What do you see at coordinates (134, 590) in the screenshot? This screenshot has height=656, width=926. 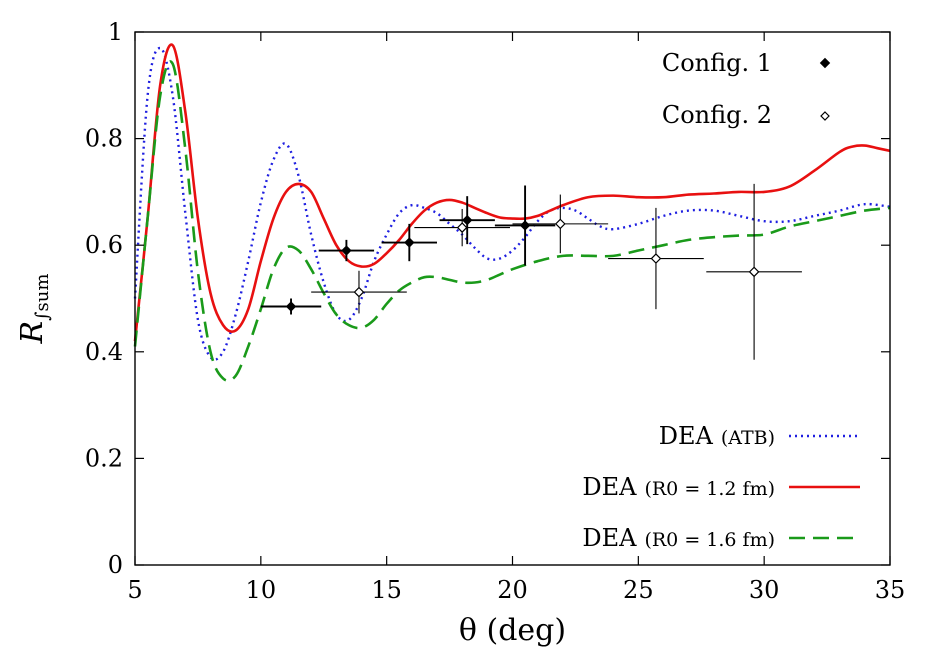 I see `x-tick-label: 5` at bounding box center [134, 590].